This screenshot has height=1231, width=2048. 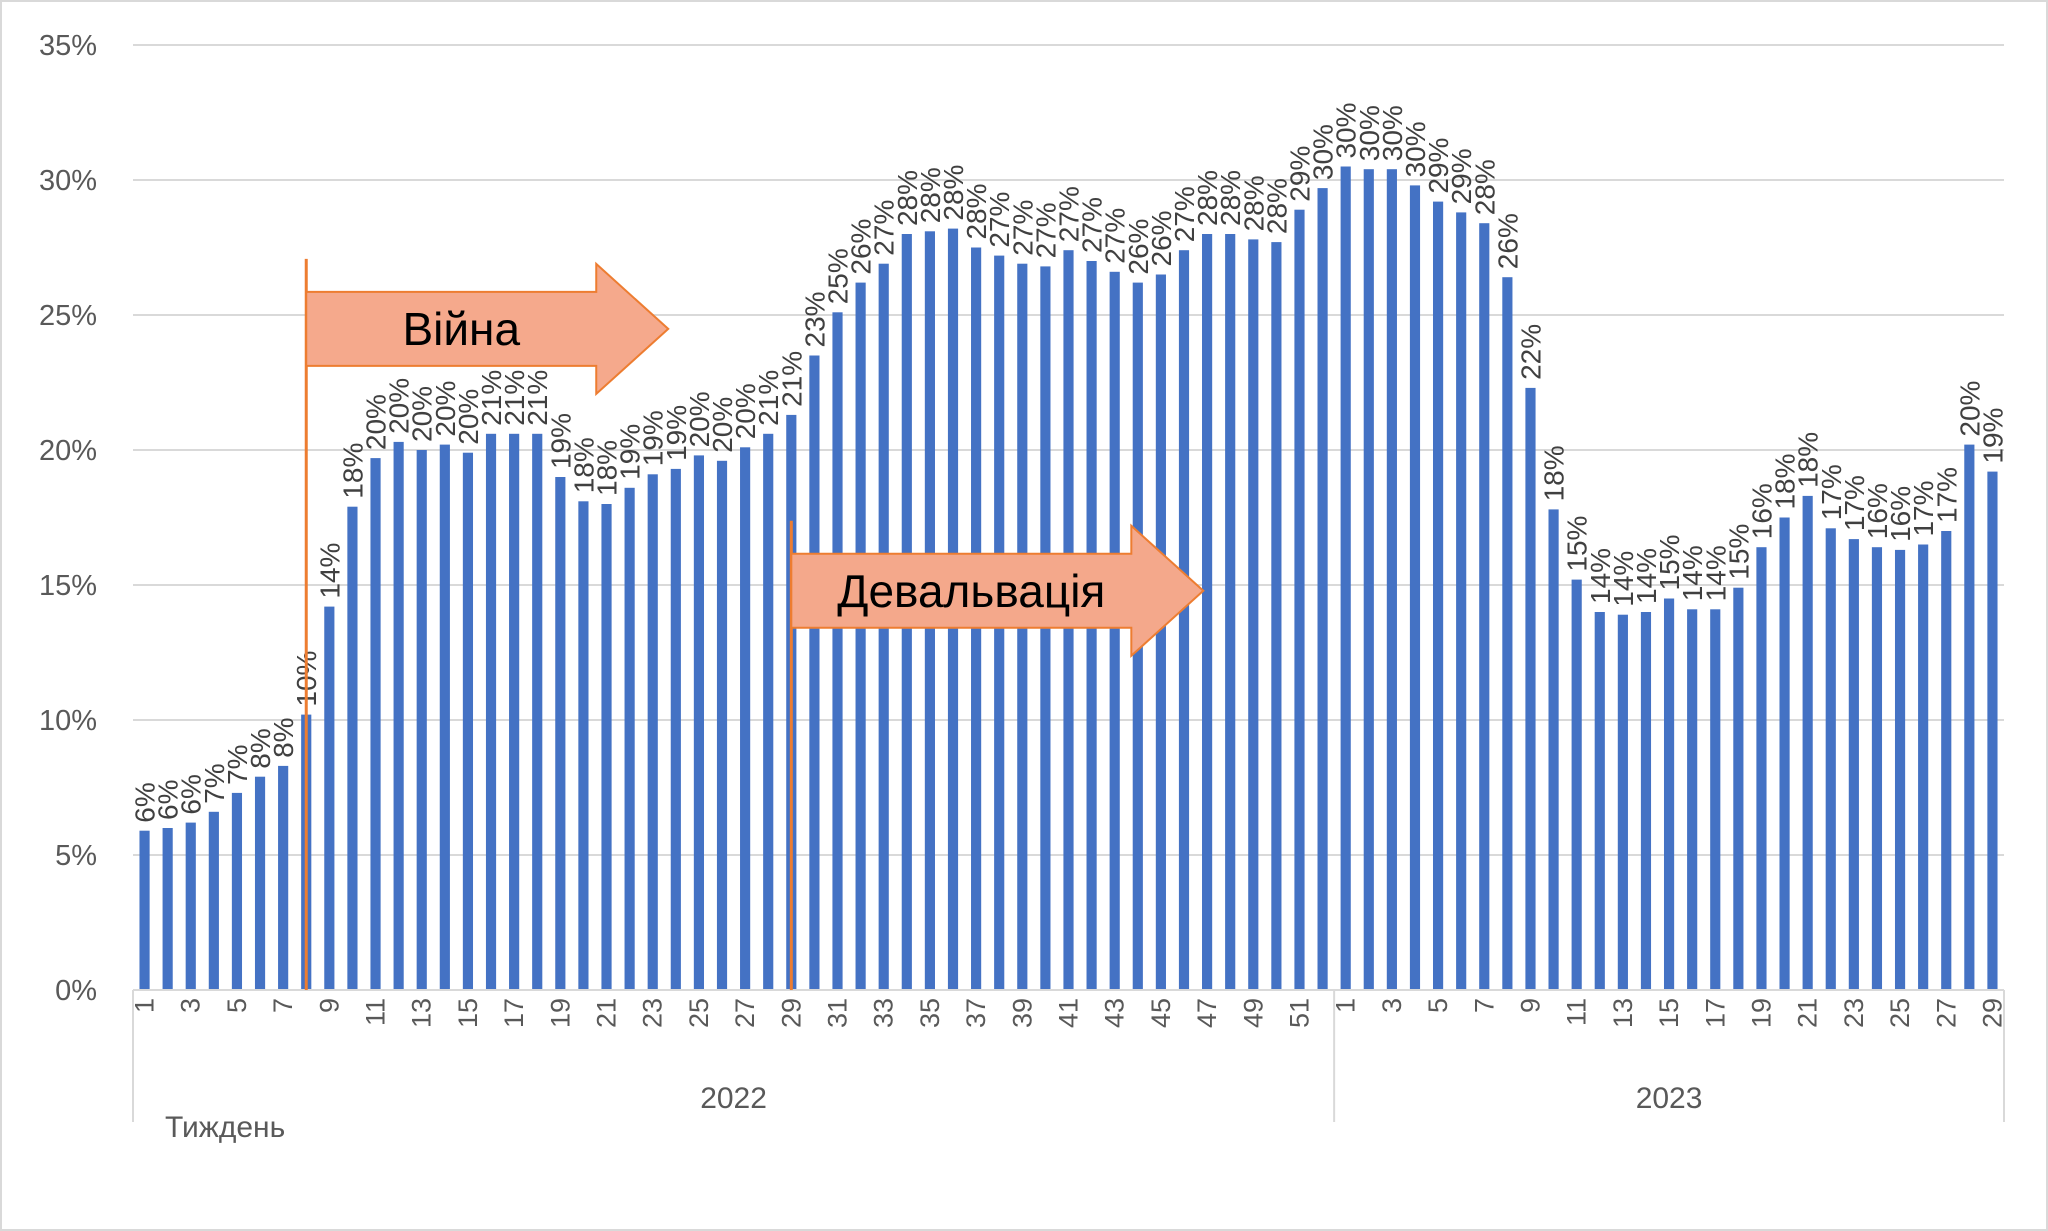 What do you see at coordinates (1161, 1013) in the screenshot?
I see `x-tick-label: 45` at bounding box center [1161, 1013].